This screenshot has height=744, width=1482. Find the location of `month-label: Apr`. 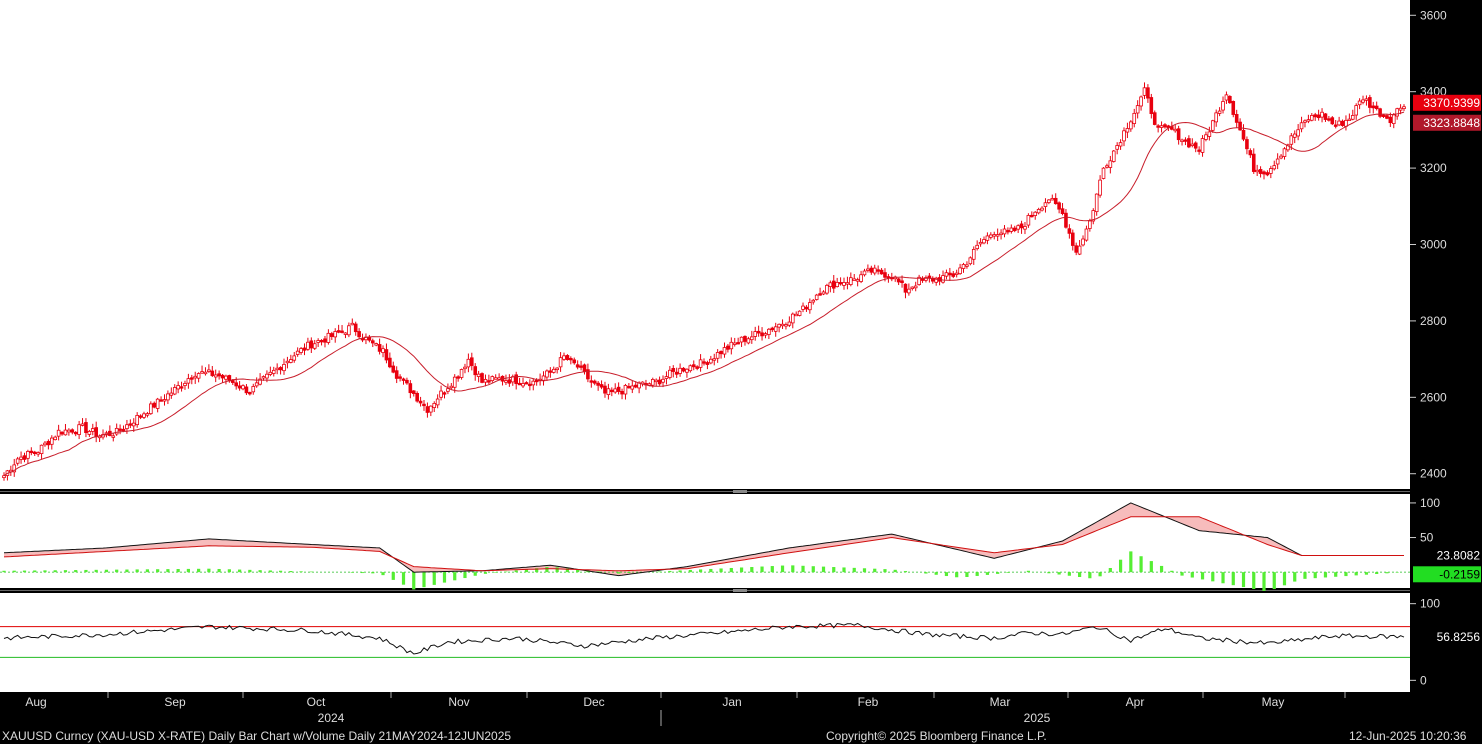

month-label: Apr is located at coordinates (1135, 702).